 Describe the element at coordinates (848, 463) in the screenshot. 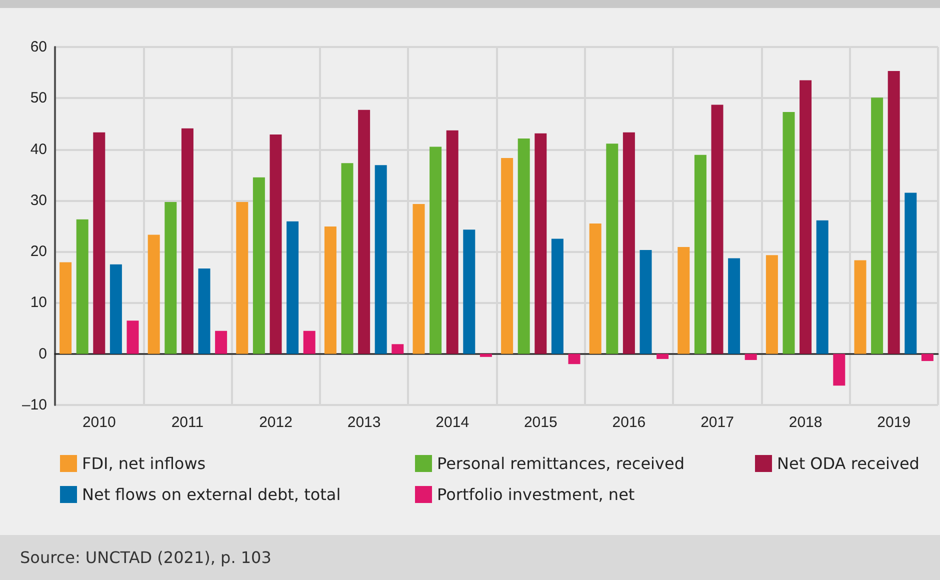

I see `legend-label: Net ODA received` at that location.